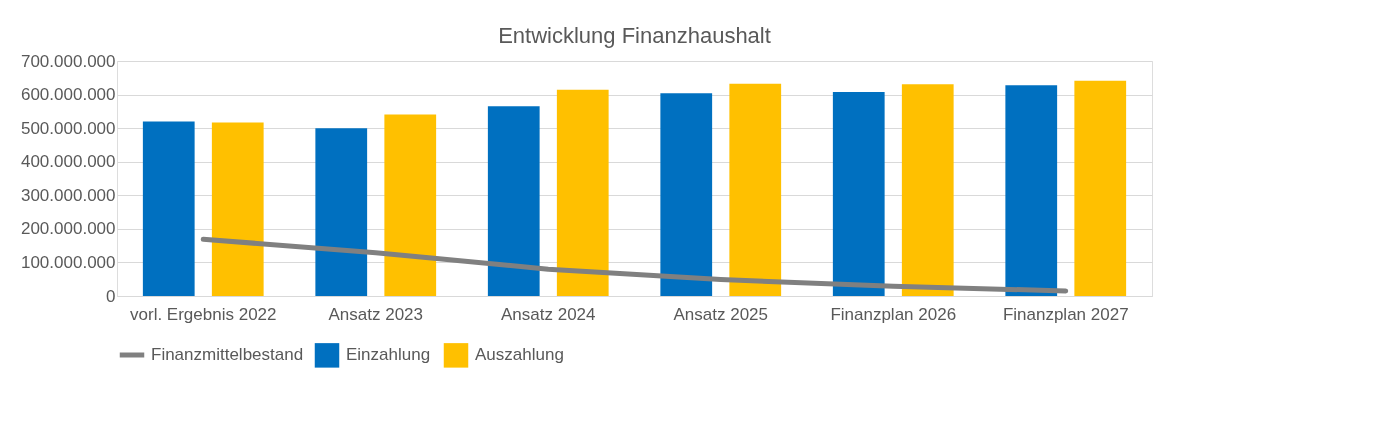 The width and height of the screenshot is (1392, 443). What do you see at coordinates (519, 355) in the screenshot?
I see `legend-label: Auszahlung` at bounding box center [519, 355].